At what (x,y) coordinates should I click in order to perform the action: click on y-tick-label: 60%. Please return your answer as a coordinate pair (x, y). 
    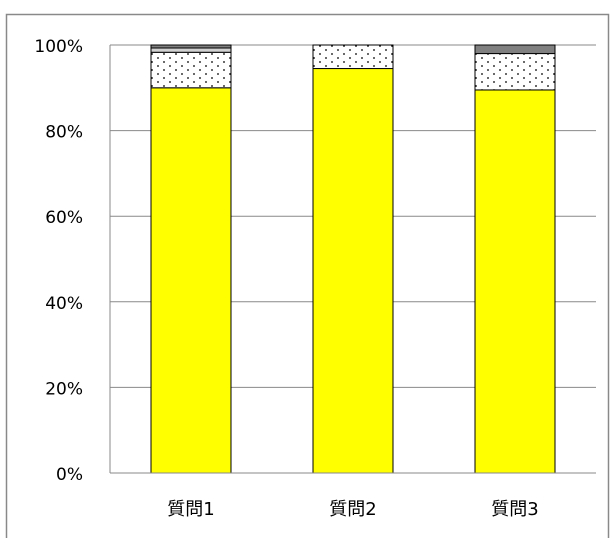
    Looking at the image, I should click on (64, 218).